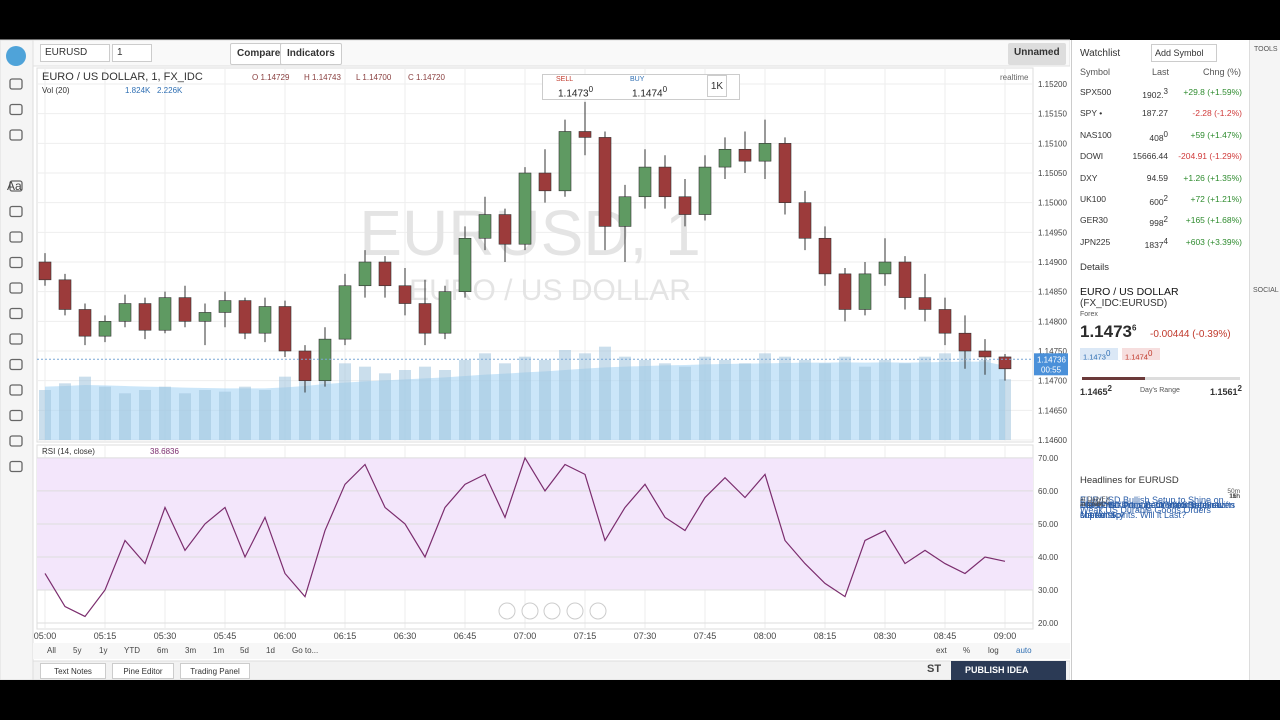 The image size is (1280, 720). I want to click on x-tick-label: 08:45, so click(945, 636).